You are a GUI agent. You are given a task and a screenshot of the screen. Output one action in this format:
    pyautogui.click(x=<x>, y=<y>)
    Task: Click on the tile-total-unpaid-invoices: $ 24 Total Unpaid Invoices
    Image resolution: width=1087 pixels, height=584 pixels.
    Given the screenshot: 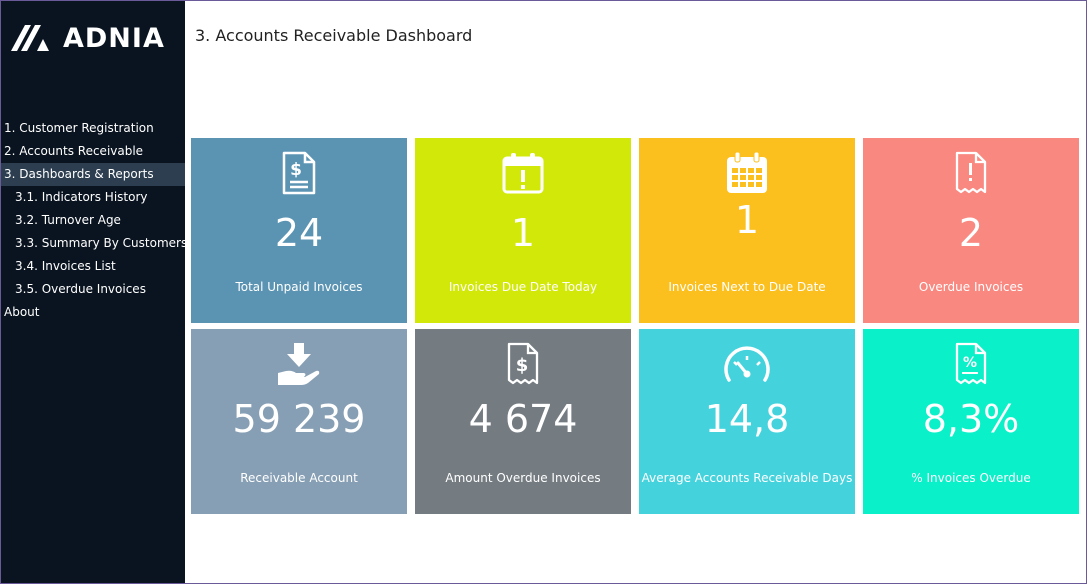 What is the action you would take?
    pyautogui.click(x=299, y=230)
    